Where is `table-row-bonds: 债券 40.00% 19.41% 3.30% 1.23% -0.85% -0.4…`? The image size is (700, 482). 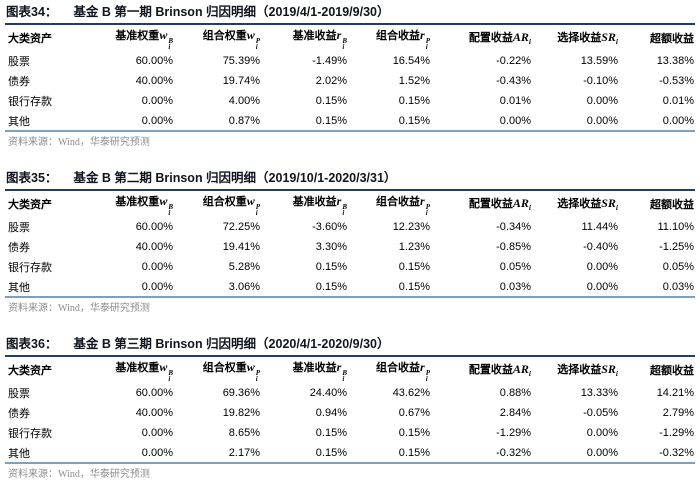 table-row-bonds: 债券 40.00% 19.41% 3.30% 1.23% -0.85% -0.4… is located at coordinates (350, 247).